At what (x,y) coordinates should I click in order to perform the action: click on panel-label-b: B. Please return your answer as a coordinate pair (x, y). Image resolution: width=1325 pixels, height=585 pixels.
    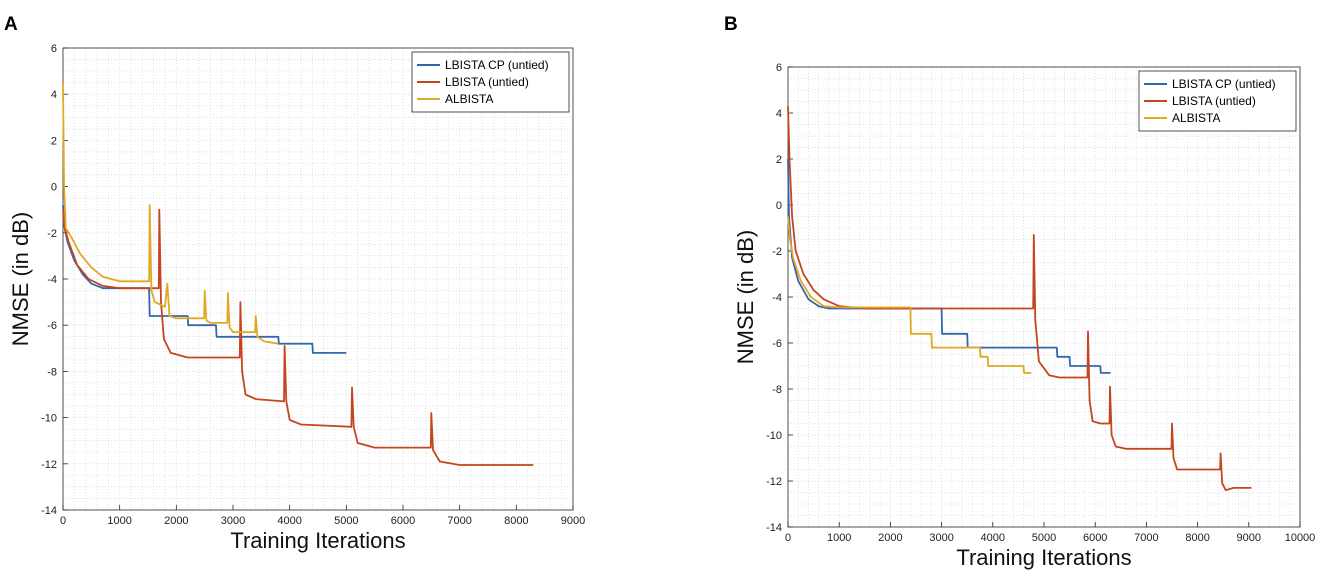
    Looking at the image, I should click on (731, 24).